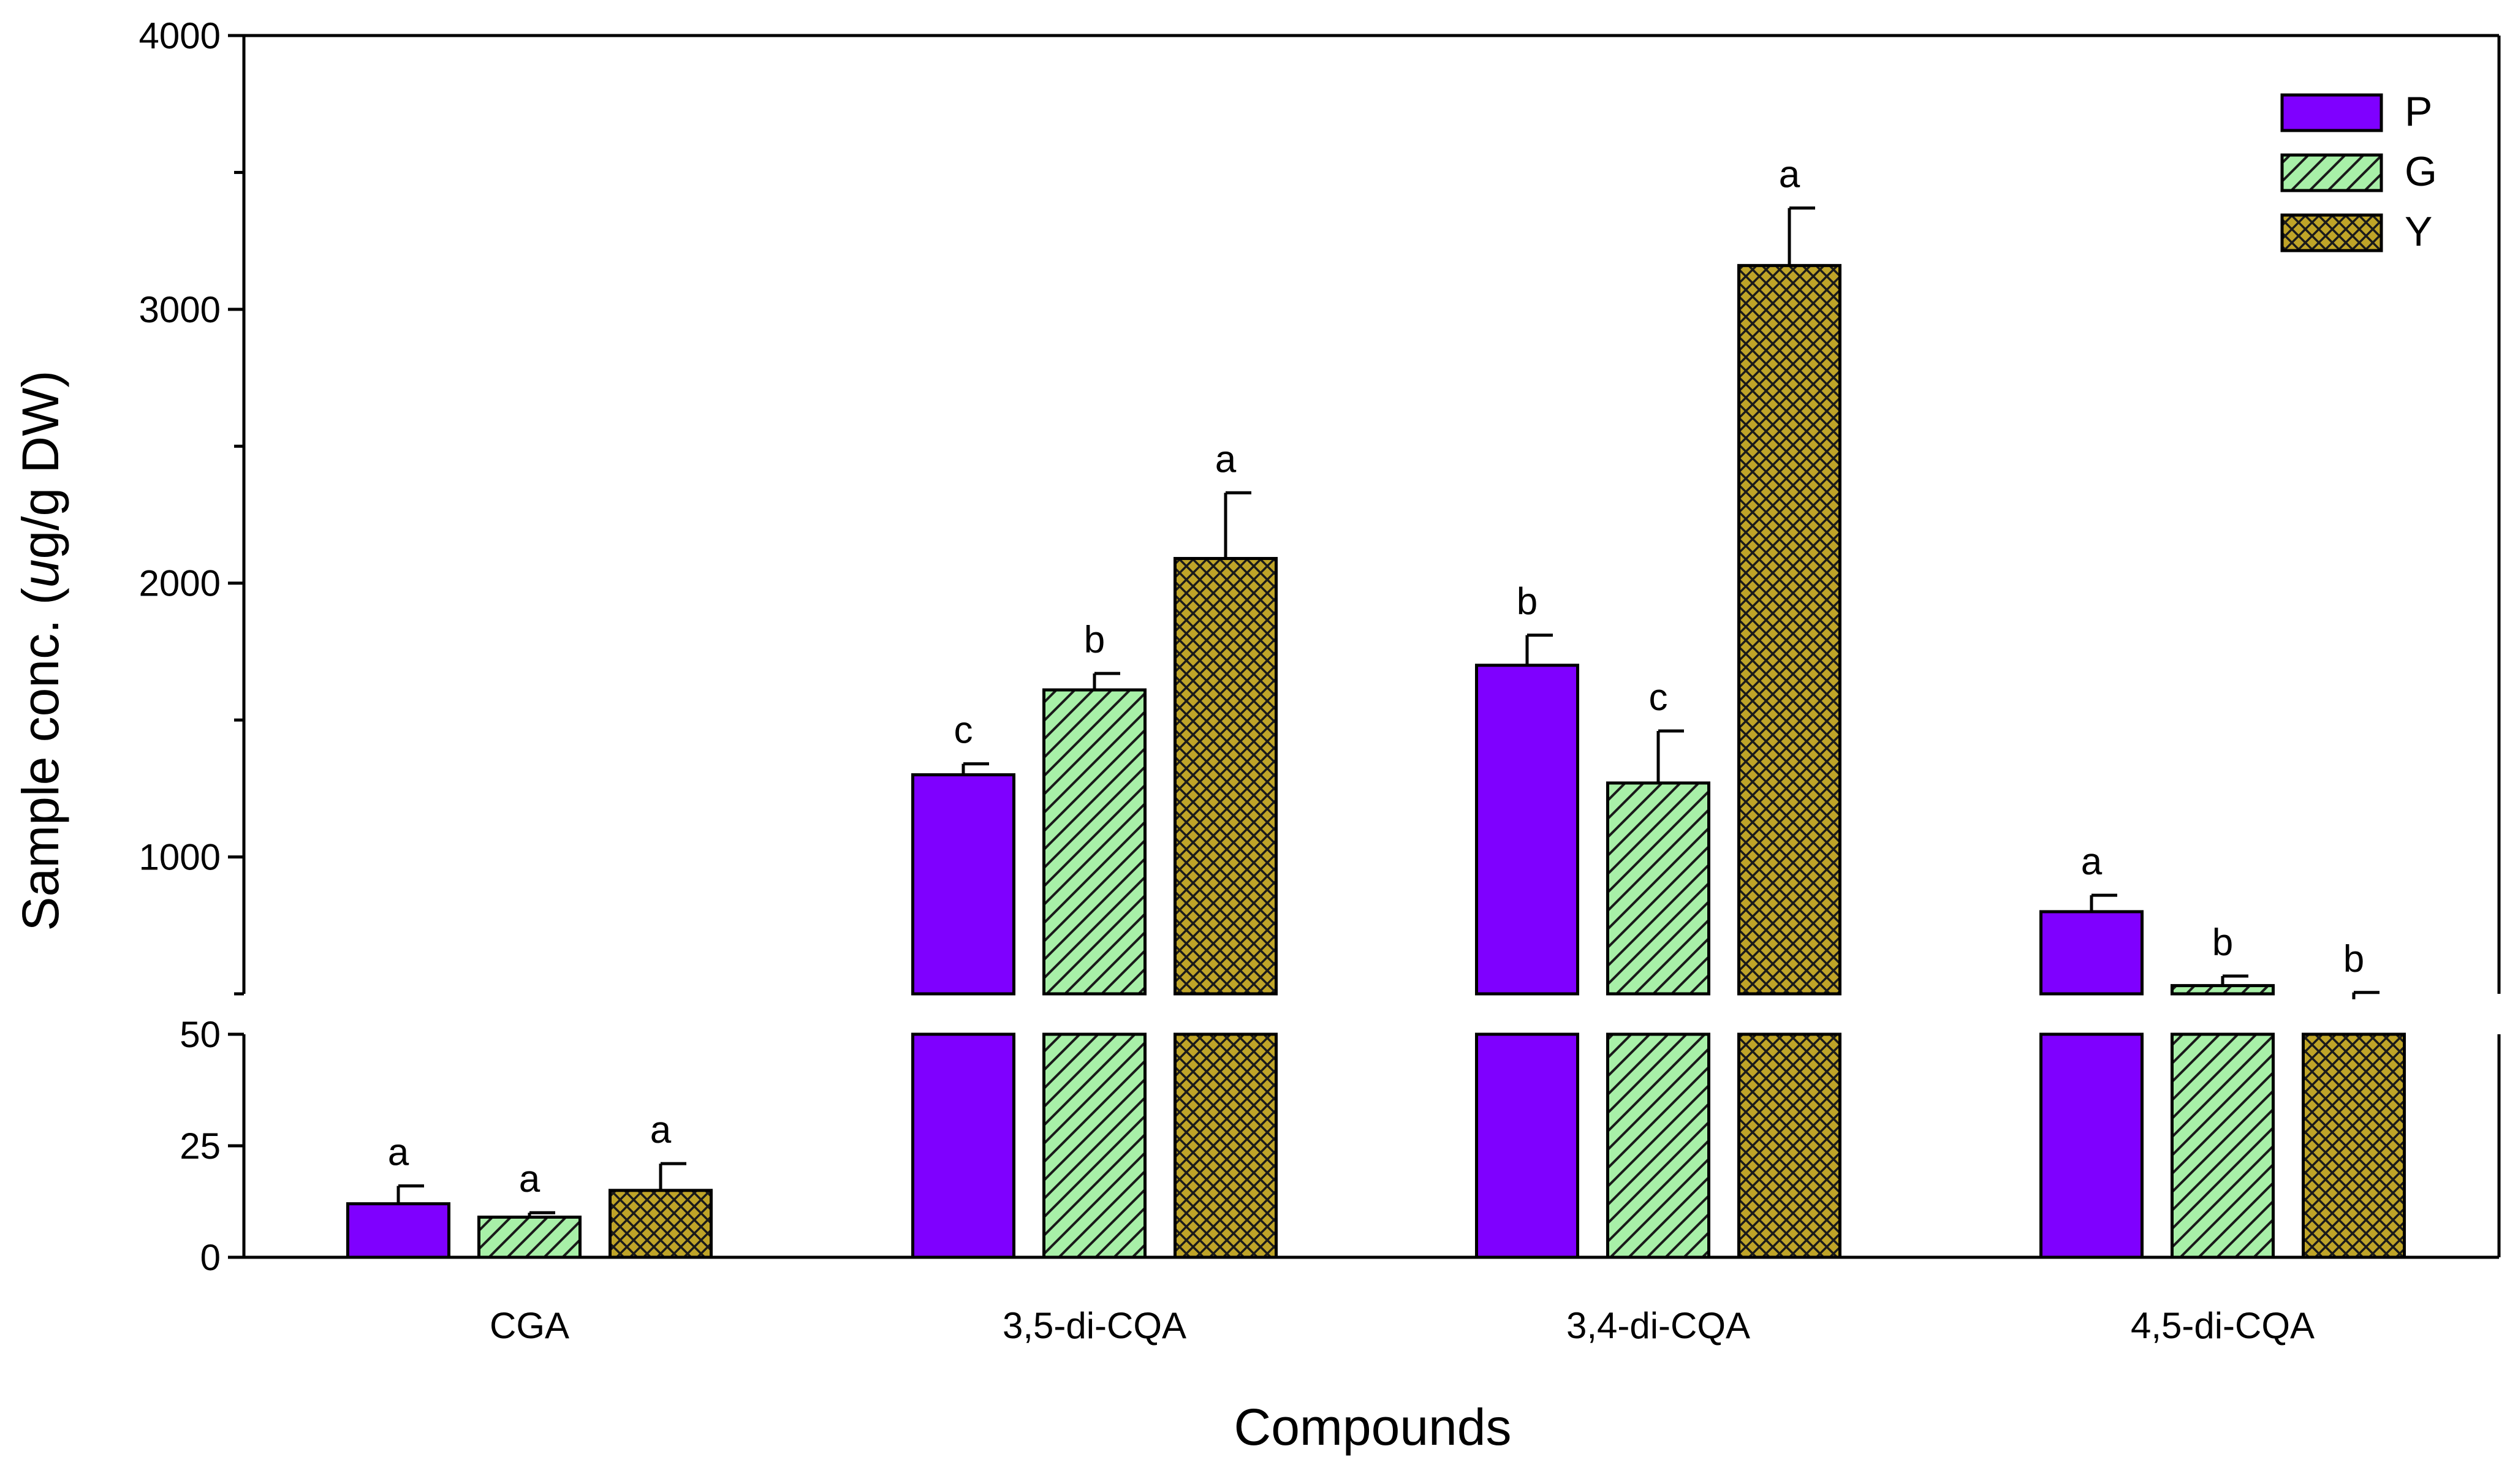 This screenshot has width=2518, height=1484. Describe the element at coordinates (200, 1034) in the screenshot. I see `y-tick-label: 50` at that location.